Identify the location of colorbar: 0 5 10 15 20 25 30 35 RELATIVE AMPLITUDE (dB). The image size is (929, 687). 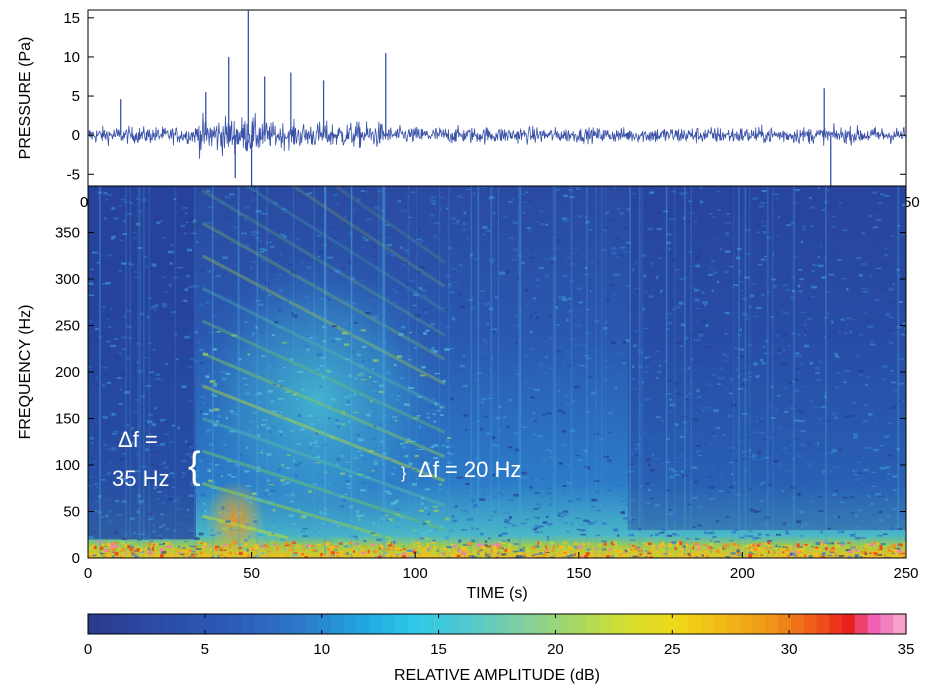
(499, 648).